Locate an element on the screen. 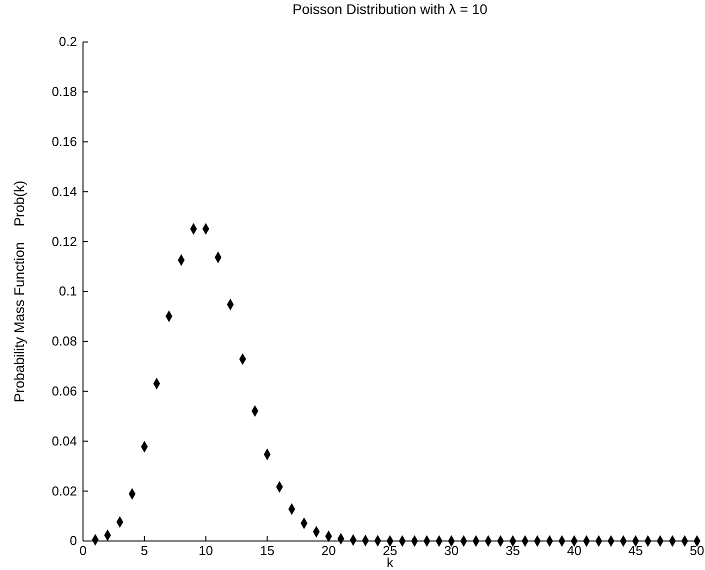 The height and width of the screenshot is (570, 705). y-tick-label: 0.18 is located at coordinates (64, 92).